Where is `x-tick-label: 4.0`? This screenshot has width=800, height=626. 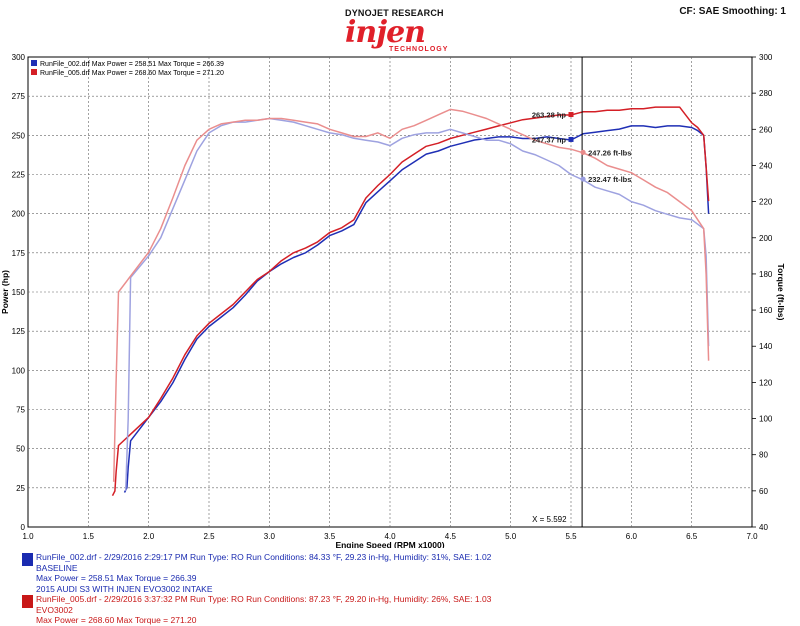
x-tick-label: 4.0 is located at coordinates (390, 536).